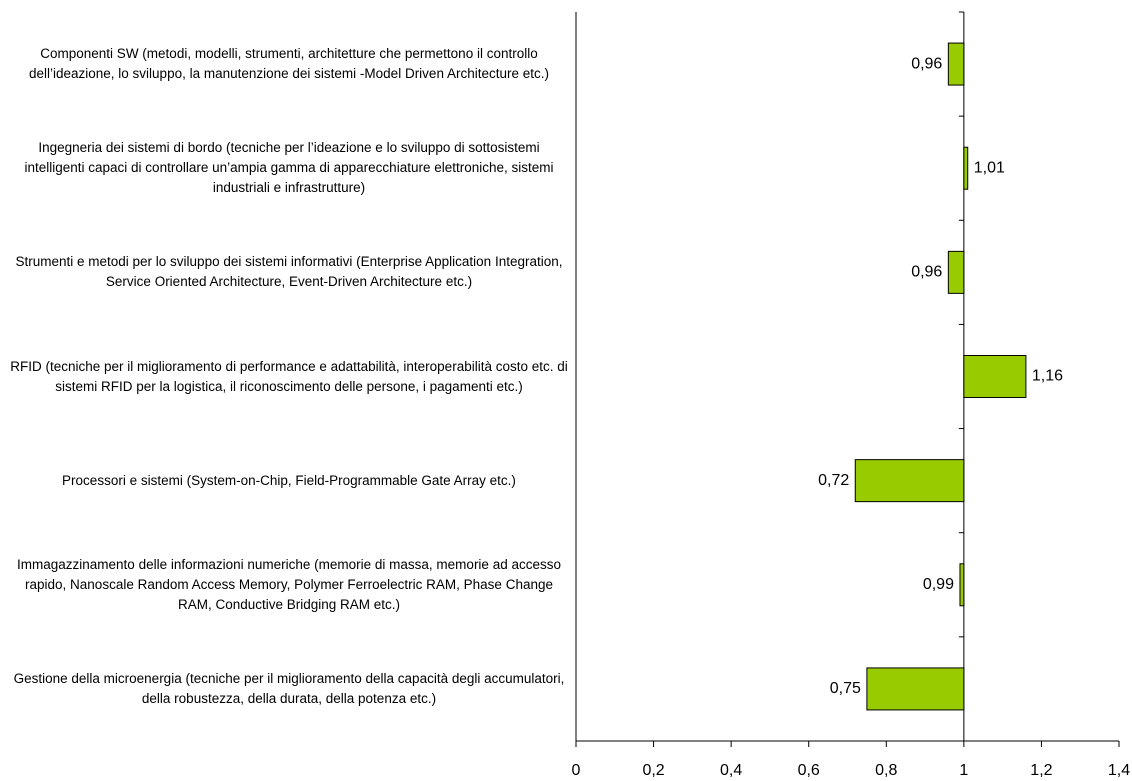 This screenshot has height=781, width=1132. Describe the element at coordinates (653, 770) in the screenshot. I see `x-tick-label: 0,2` at that location.